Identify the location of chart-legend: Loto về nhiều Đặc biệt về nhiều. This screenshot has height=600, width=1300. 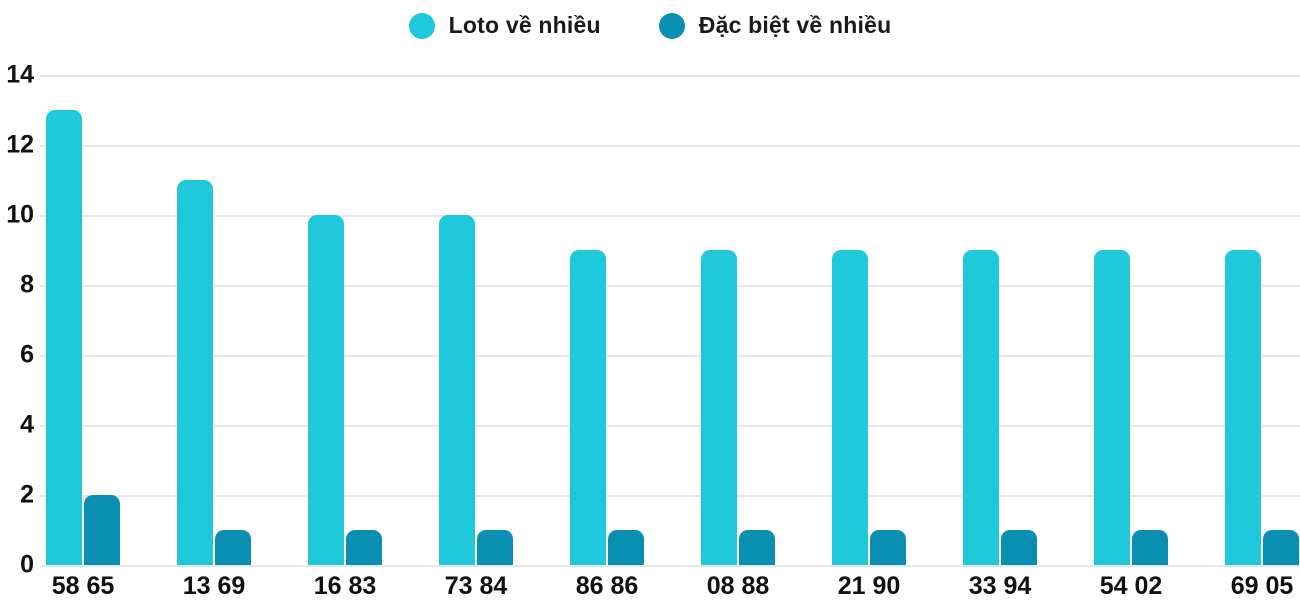
(650, 25).